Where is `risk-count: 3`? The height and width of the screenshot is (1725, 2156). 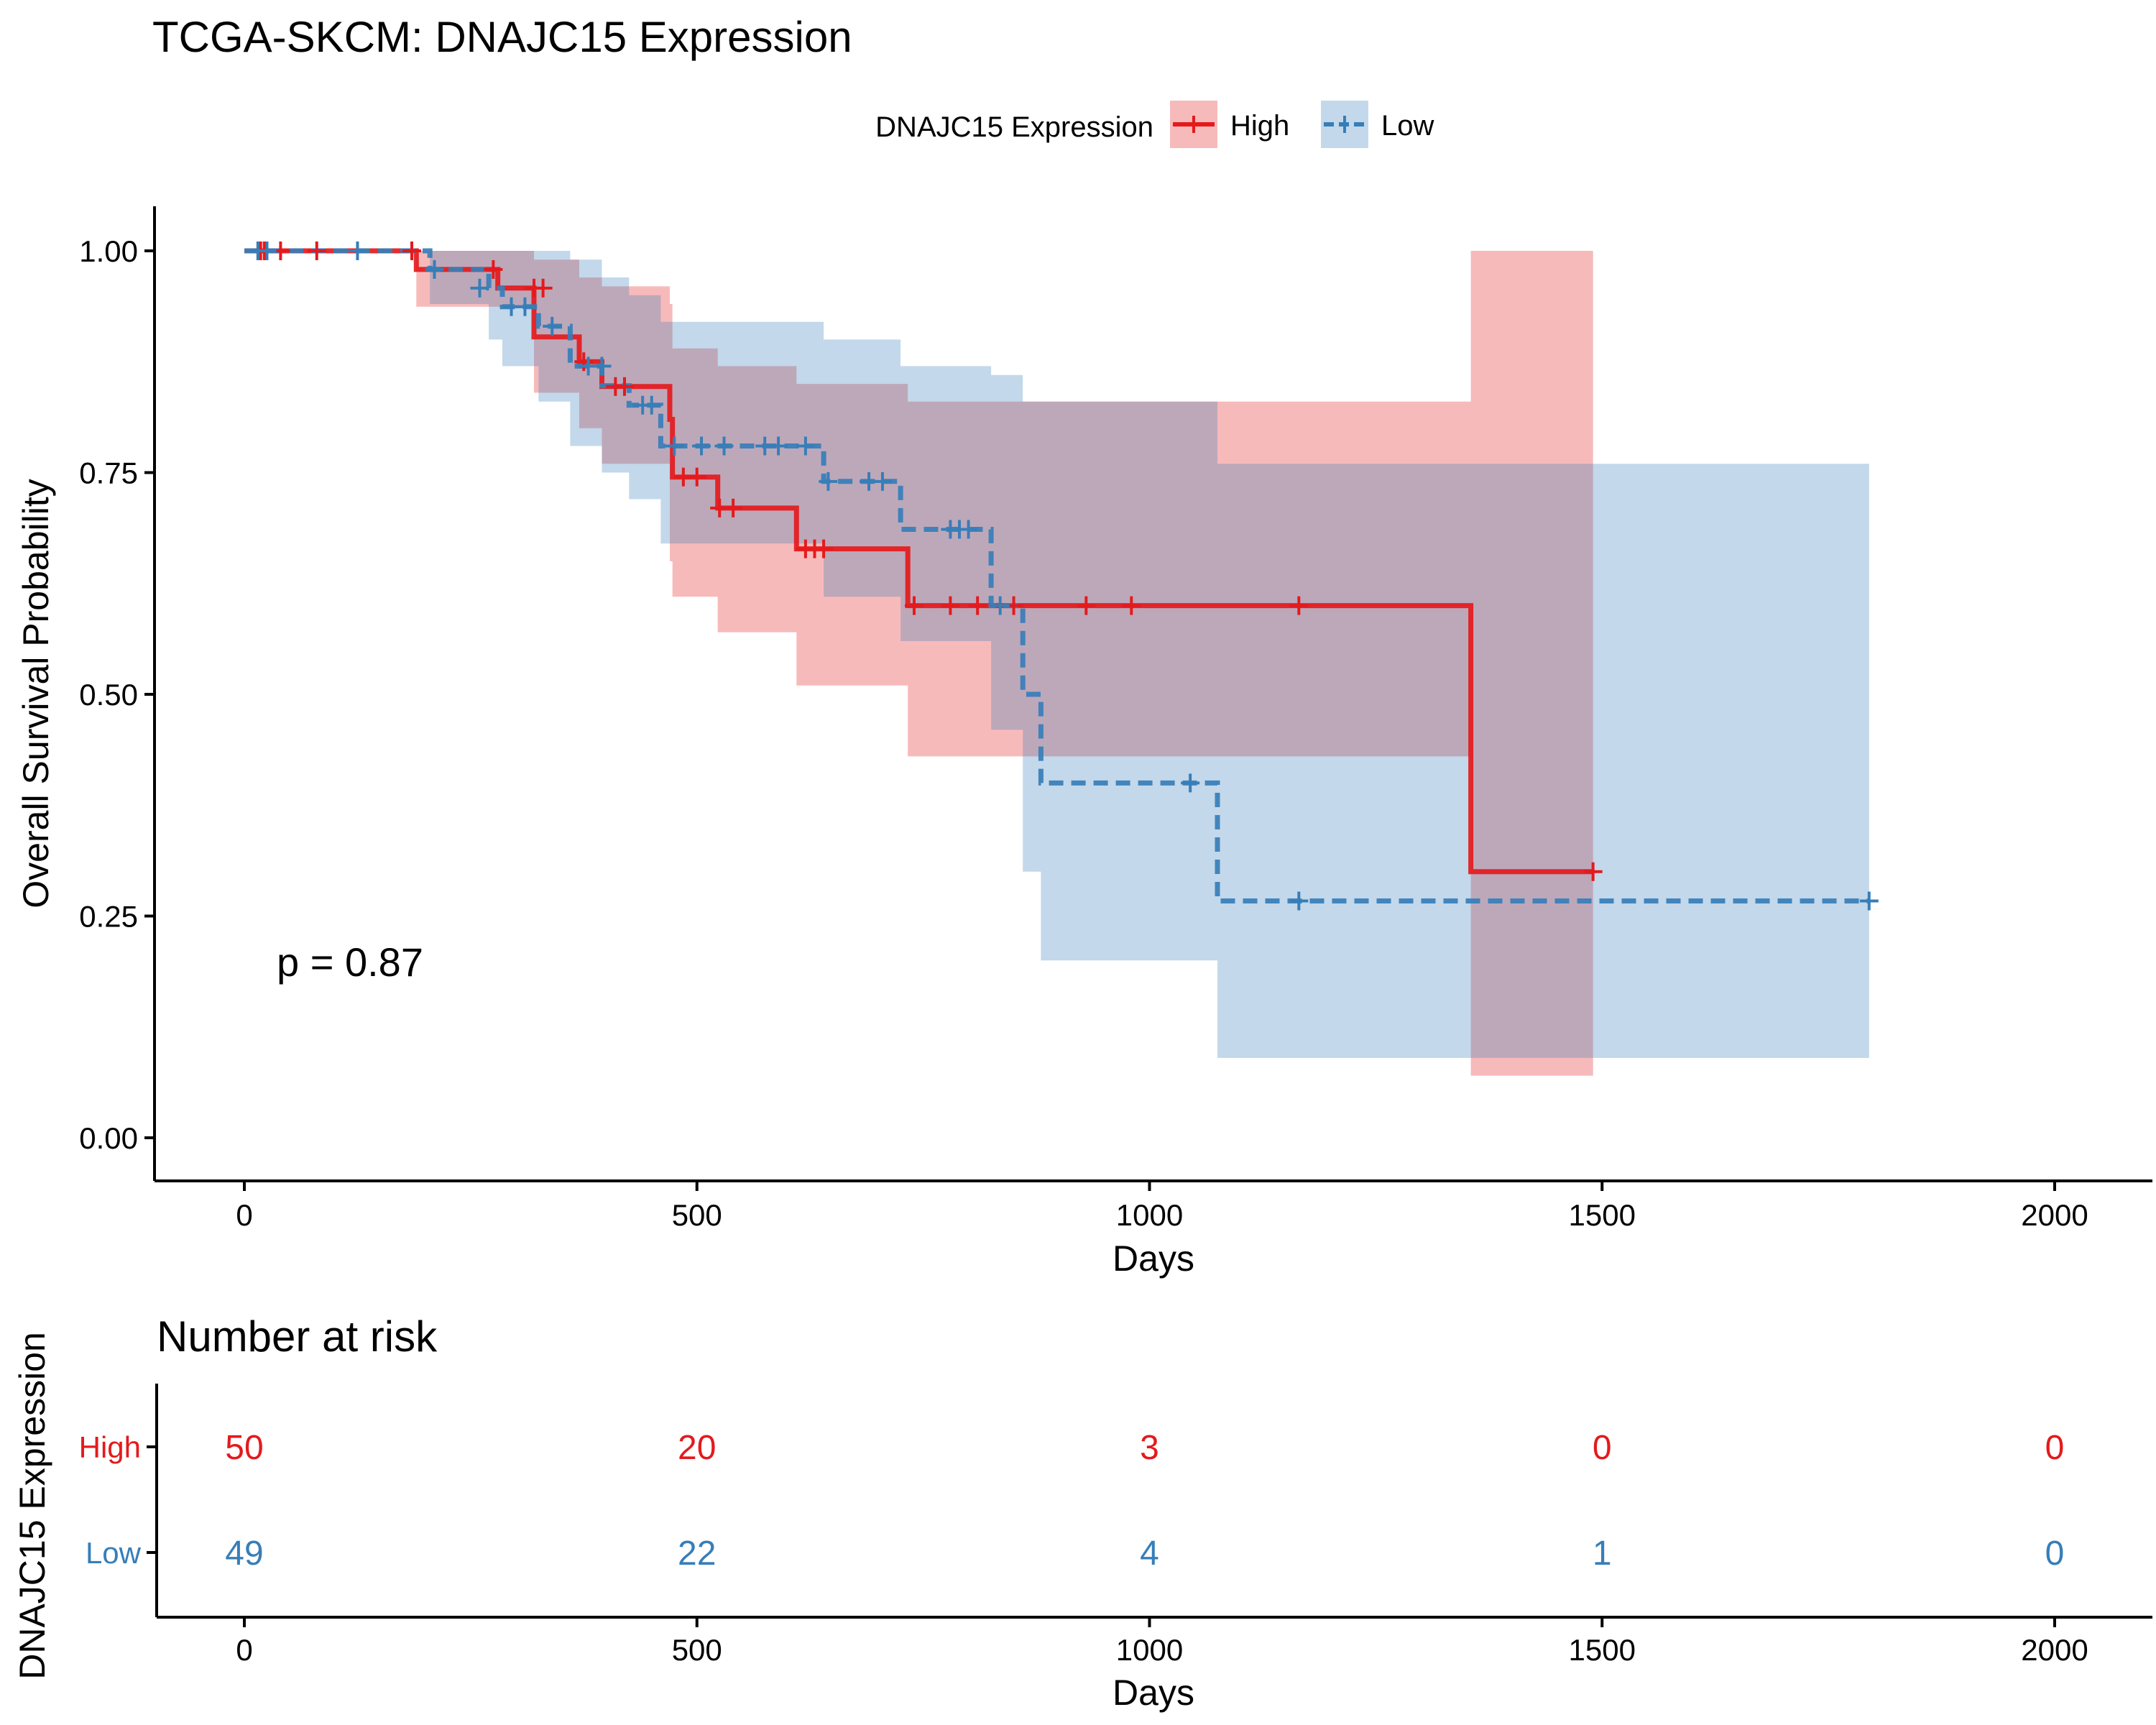
risk-count: 3 is located at coordinates (1149, 1448).